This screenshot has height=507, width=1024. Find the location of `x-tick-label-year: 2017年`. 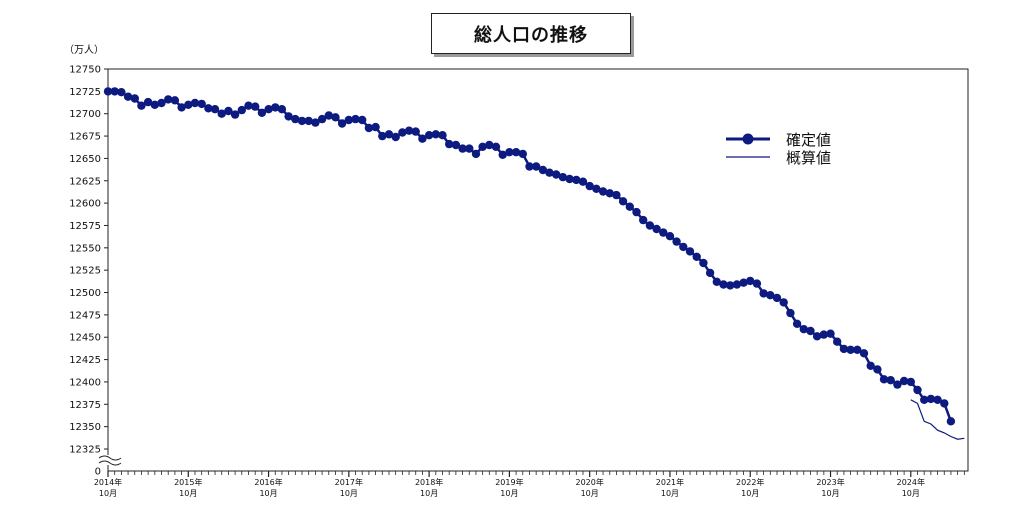

x-tick-label-year: 2017年 is located at coordinates (349, 482).